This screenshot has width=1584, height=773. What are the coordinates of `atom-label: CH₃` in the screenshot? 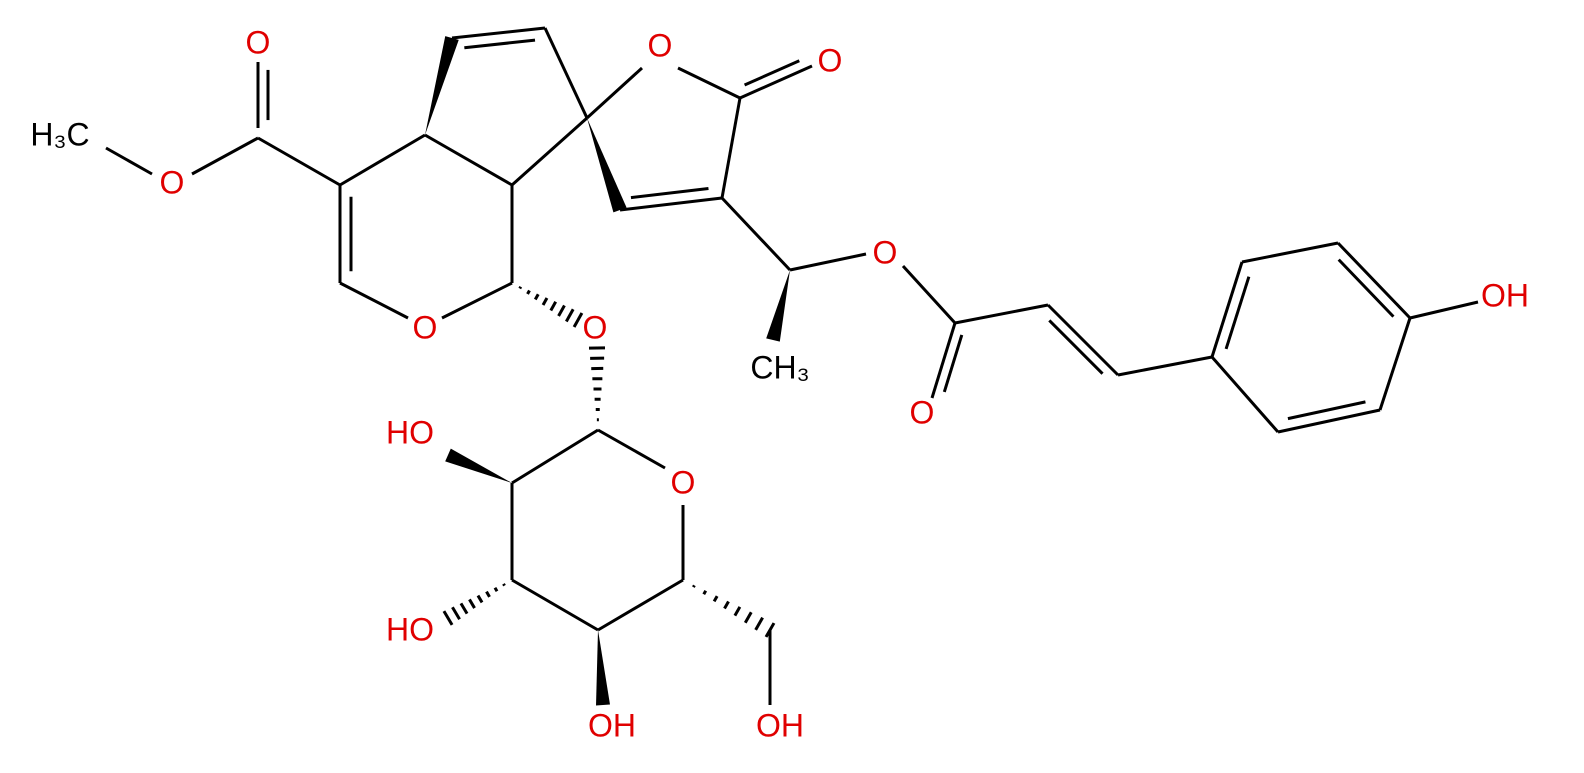 It's located at (779, 367).